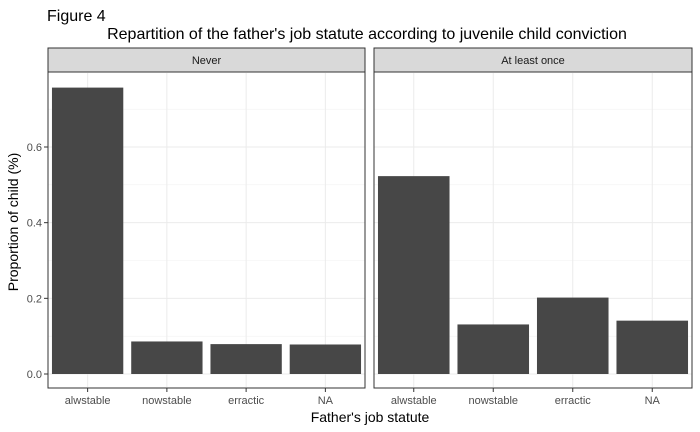 This screenshot has height=432, width=700. I want to click on facet-strip, so click(206, 60).